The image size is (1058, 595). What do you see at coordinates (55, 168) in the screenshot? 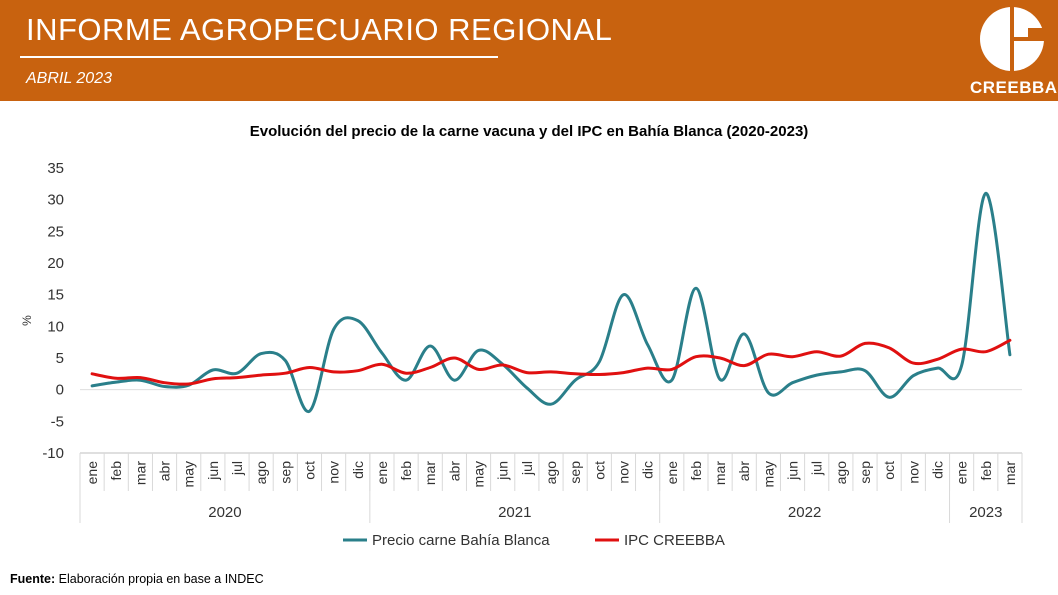
I see `y-tick-label: 35` at bounding box center [55, 168].